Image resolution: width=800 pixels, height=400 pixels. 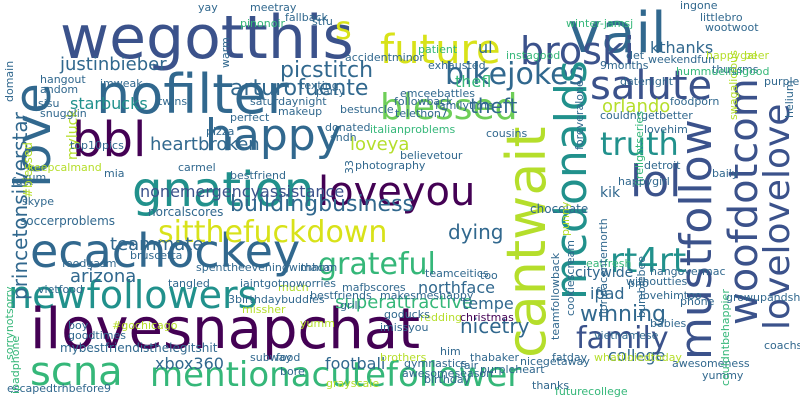 What do you see at coordinates (636, 106) in the screenshot?
I see `word: orlando` at bounding box center [636, 106].